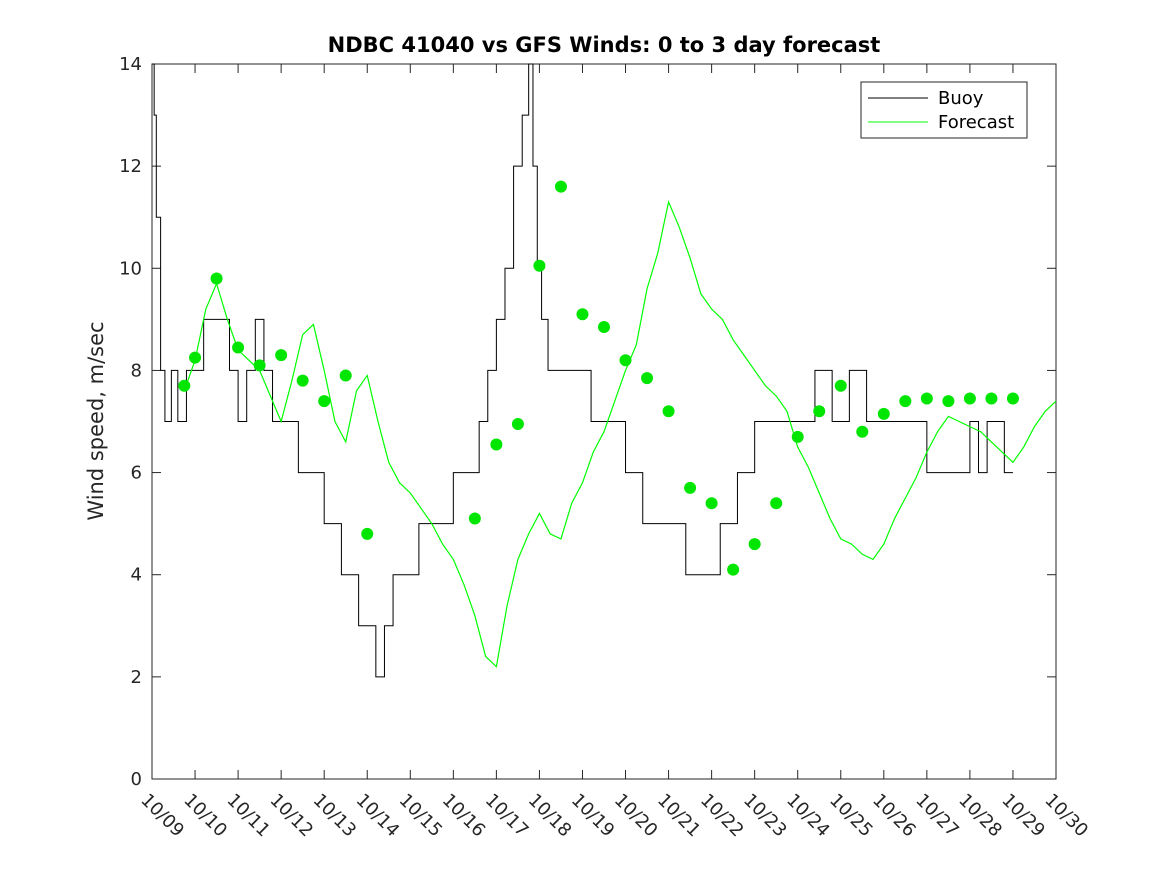 This screenshot has height=875, width=1167. Describe the element at coordinates (976, 122) in the screenshot. I see `legend-forecast-label: Forecast` at that location.